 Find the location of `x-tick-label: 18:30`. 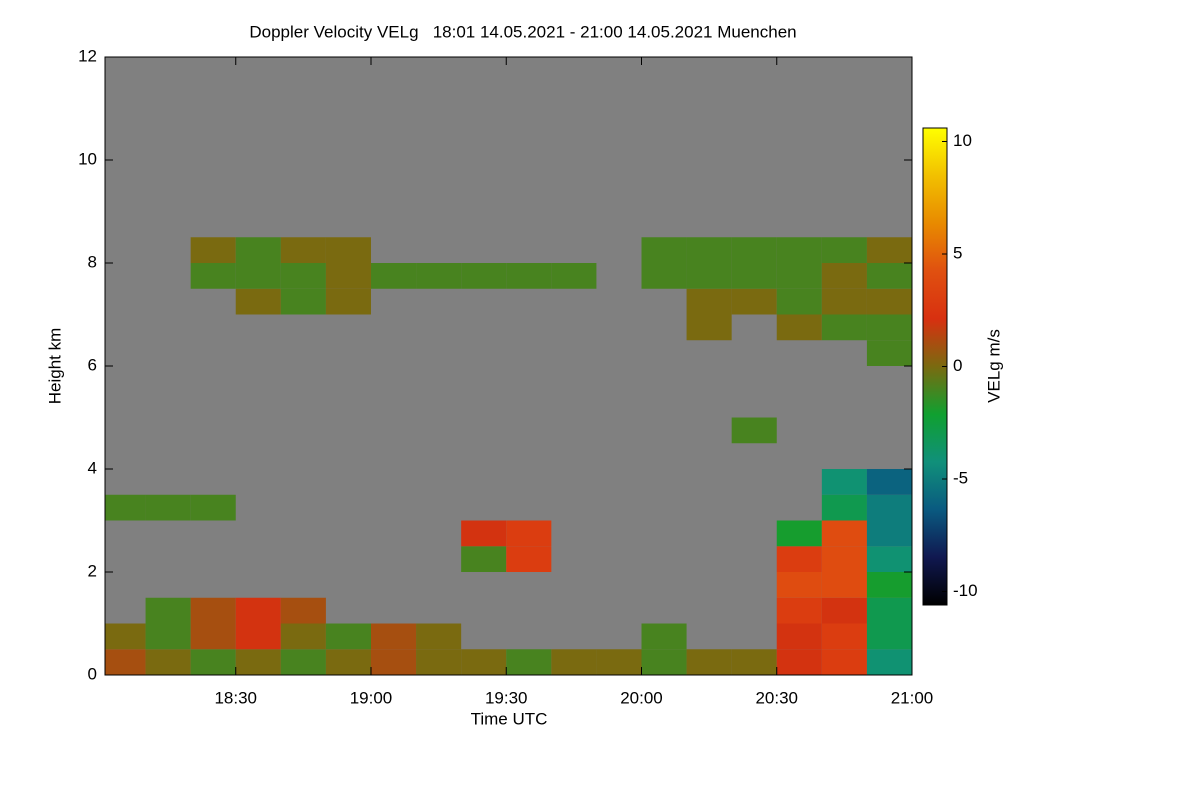

x-tick-label: 18:30 is located at coordinates (235, 697).